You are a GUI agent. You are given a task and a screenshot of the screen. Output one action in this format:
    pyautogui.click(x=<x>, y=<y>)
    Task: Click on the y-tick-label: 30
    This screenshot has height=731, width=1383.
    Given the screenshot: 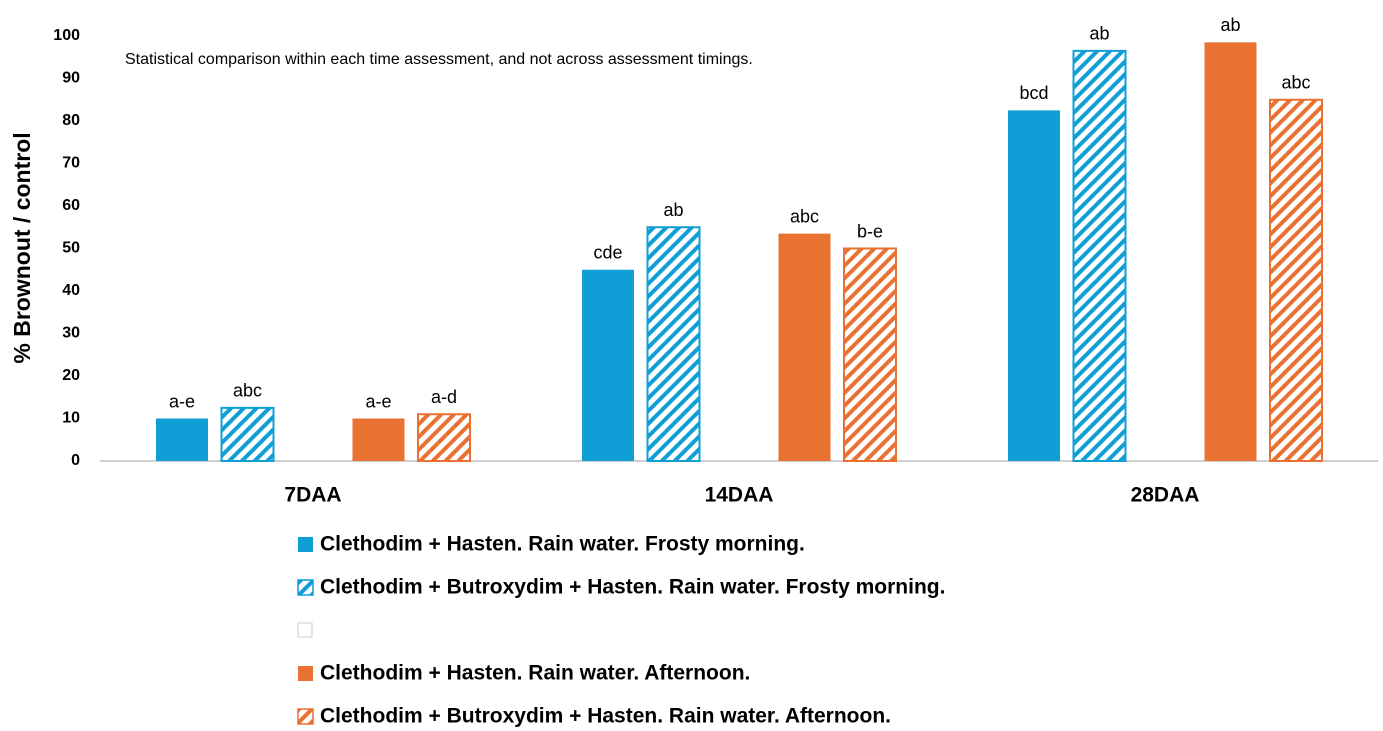 What is the action you would take?
    pyautogui.click(x=71, y=333)
    